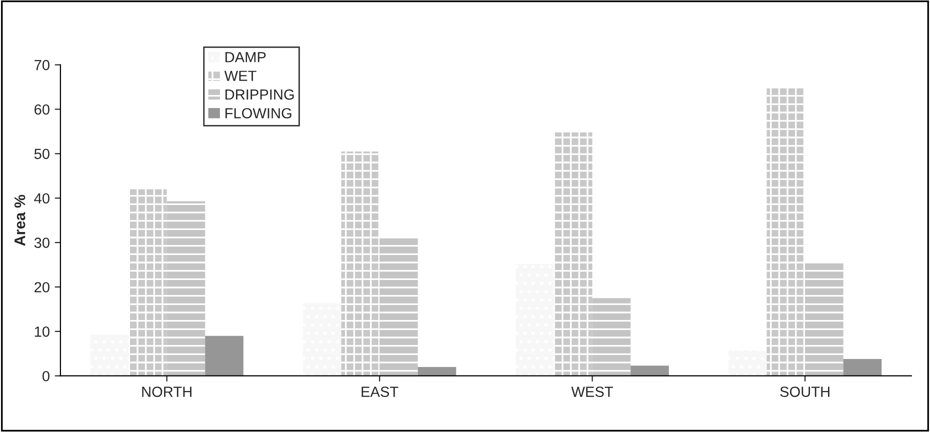 The width and height of the screenshot is (930, 432). Describe the element at coordinates (42, 65) in the screenshot. I see `y-tick-label: 70` at that location.